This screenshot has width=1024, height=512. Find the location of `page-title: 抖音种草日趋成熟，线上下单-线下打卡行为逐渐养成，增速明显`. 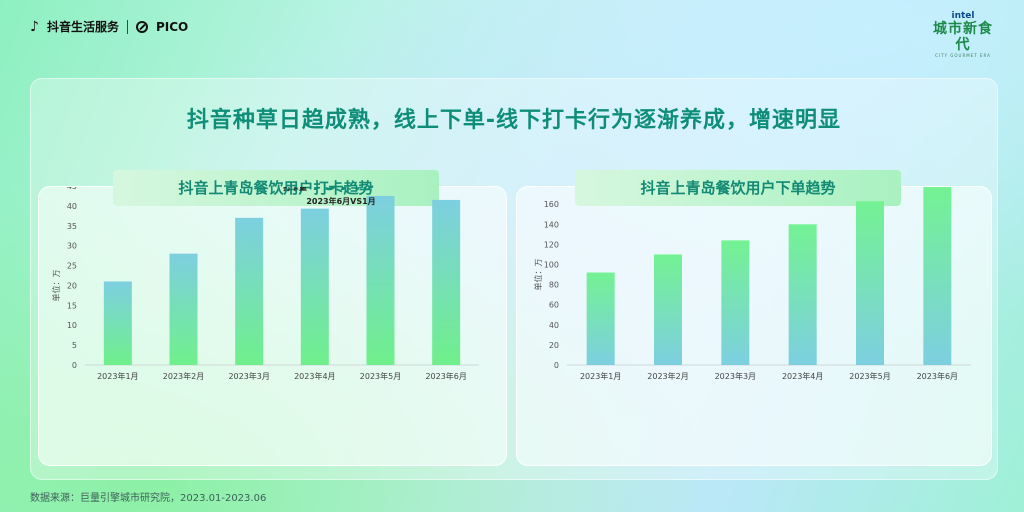

page-title: 抖音种草日趋成熟，线上下单-线下打卡行为逐渐养成，增速明显 is located at coordinates (514, 120).